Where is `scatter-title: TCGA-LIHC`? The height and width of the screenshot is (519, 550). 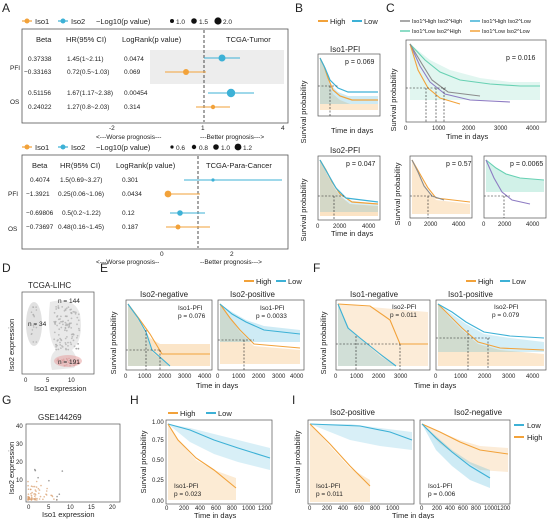
scatter-title: TCGA-LIHC is located at coordinates (49, 285).